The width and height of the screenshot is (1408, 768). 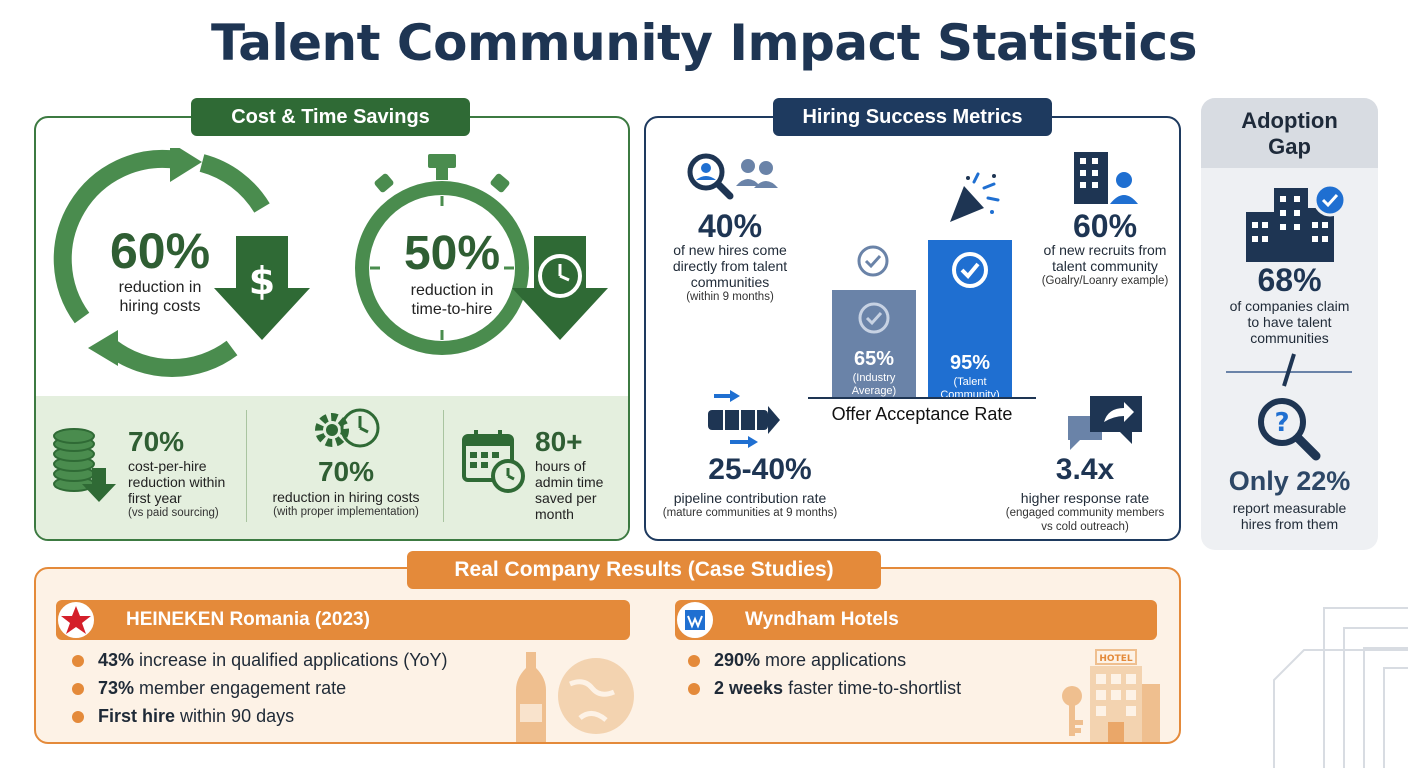 What do you see at coordinates (1296, 222) in the screenshot?
I see `office-check-icon` at bounding box center [1296, 222].